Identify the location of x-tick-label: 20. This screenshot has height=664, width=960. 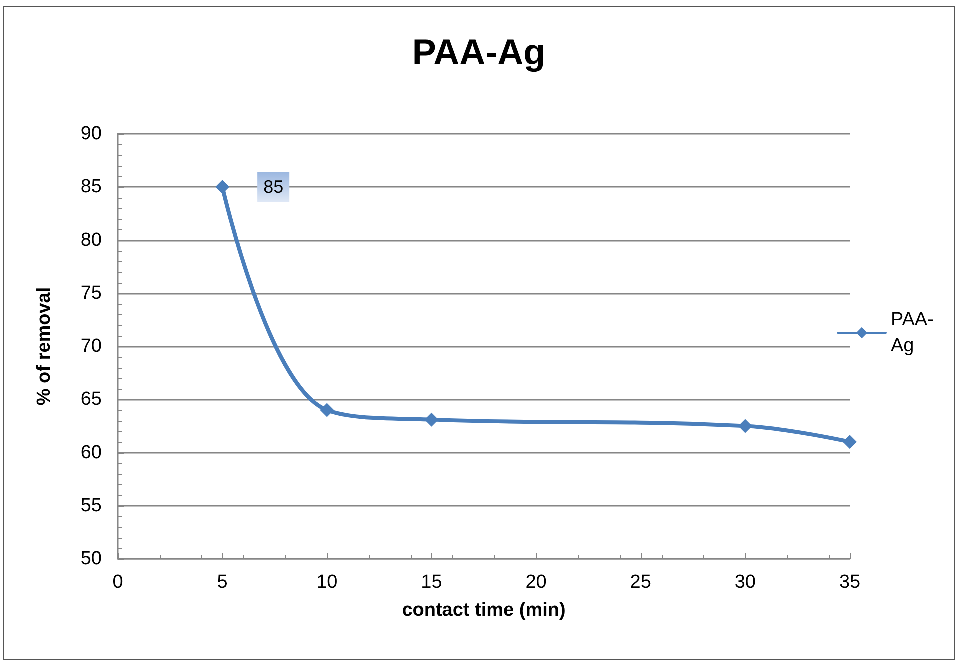
(536, 582).